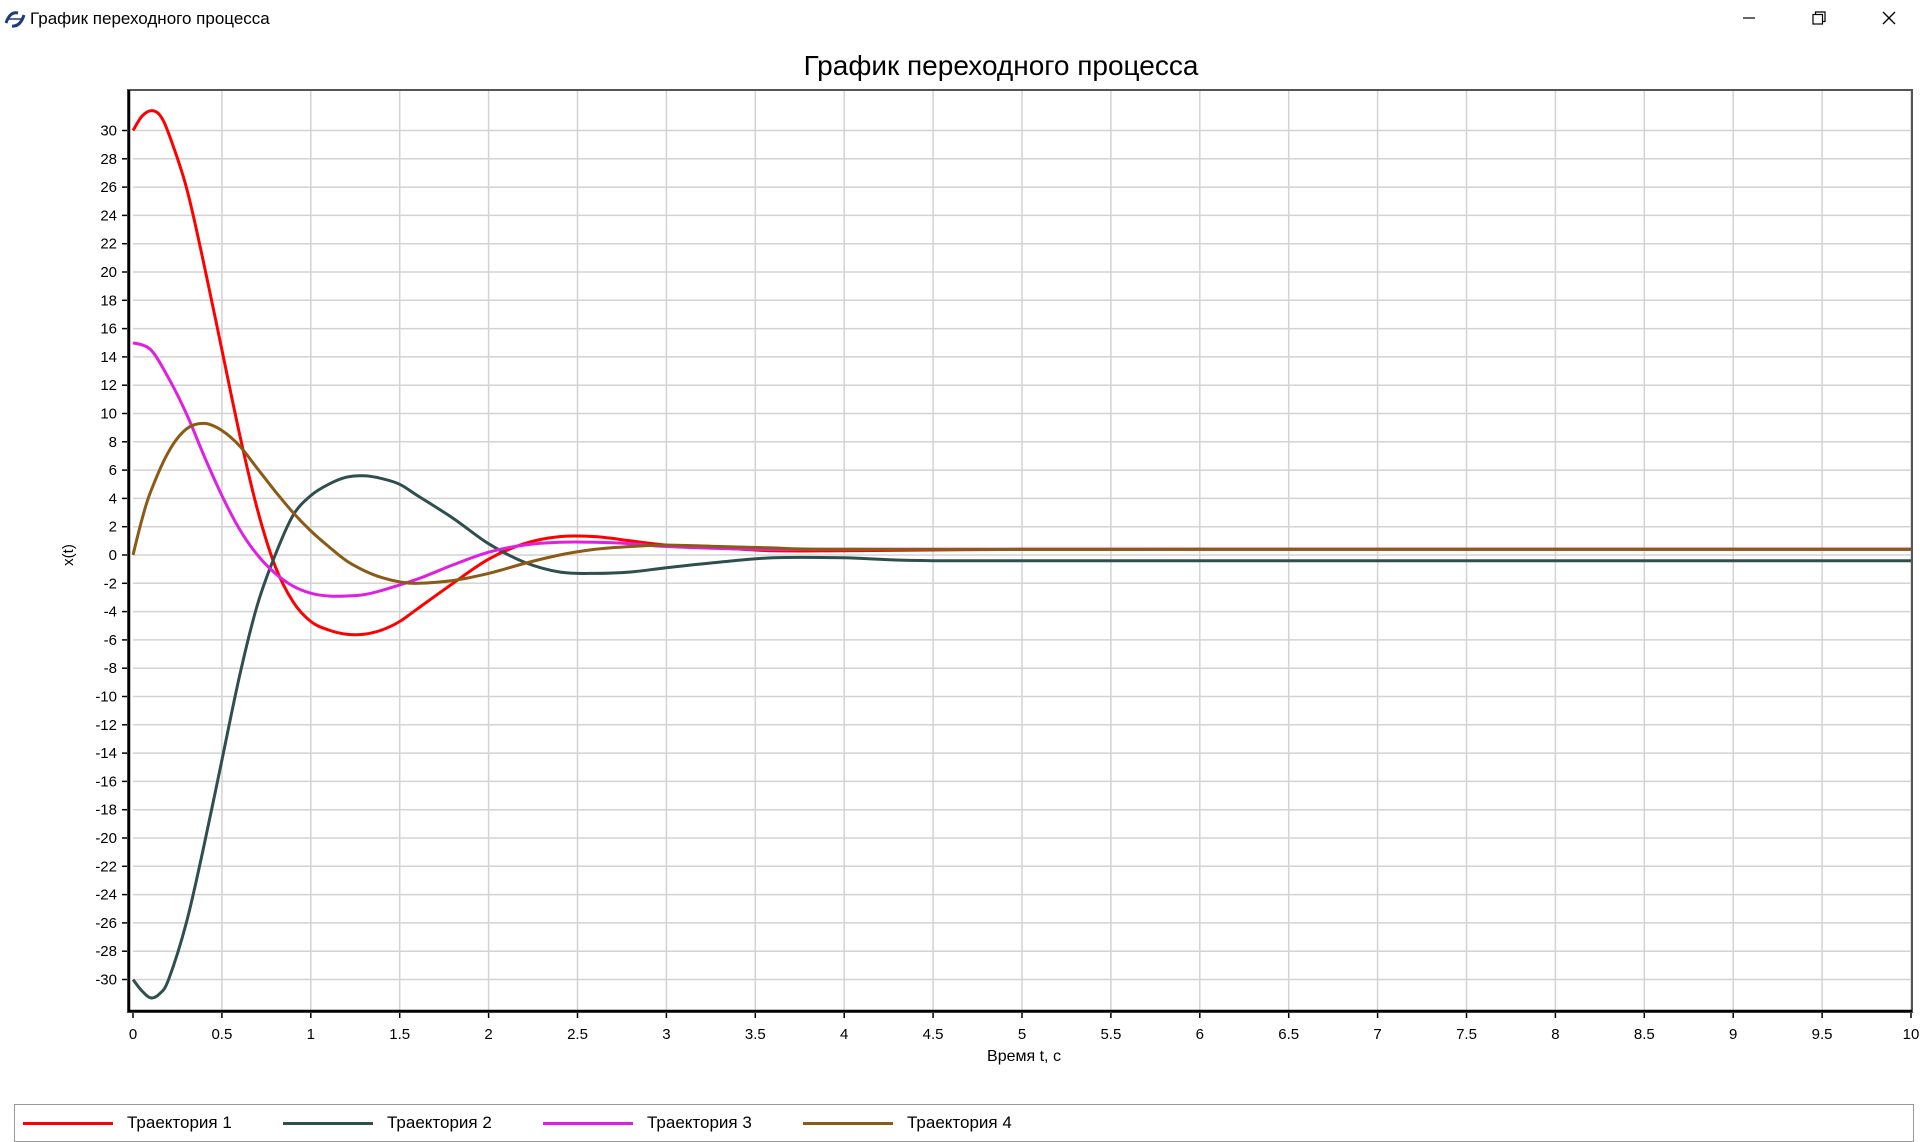 This screenshot has height=1142, width=1920. I want to click on x-tick-label: 3.5, so click(755, 1034).